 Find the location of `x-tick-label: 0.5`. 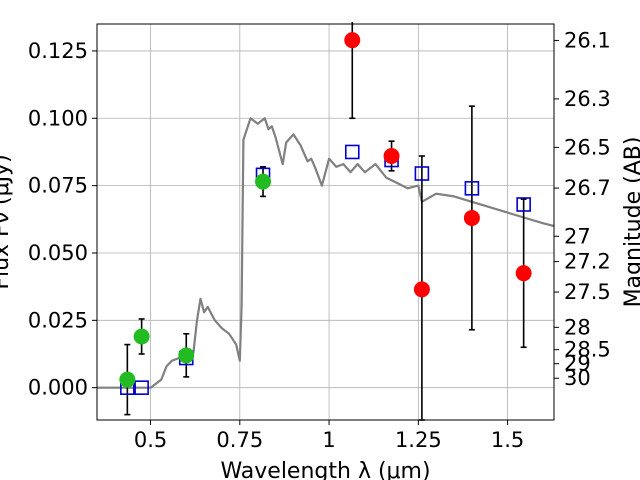

x-tick-label: 0.5 is located at coordinates (150, 440).